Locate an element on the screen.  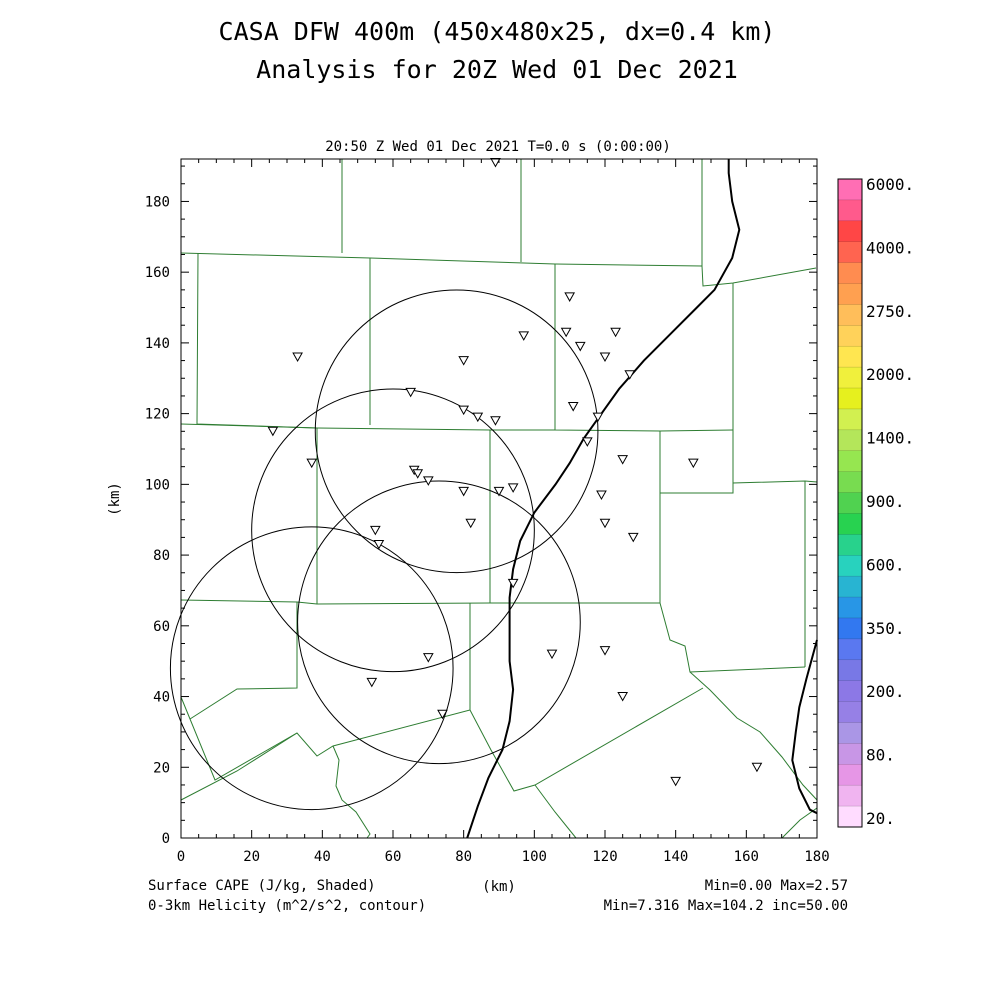
x-tick-label: 60 is located at coordinates (393, 857).